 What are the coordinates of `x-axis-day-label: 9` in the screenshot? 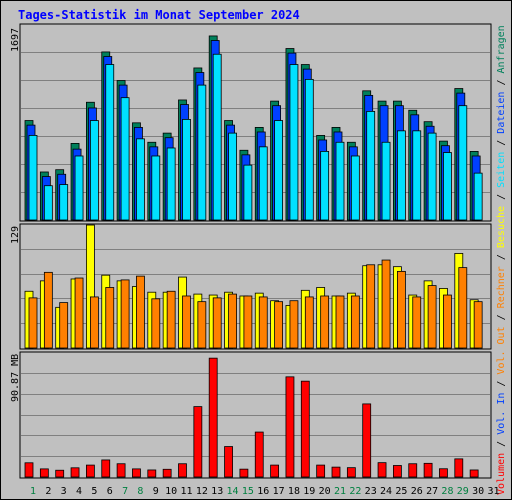 It's located at (156, 491).